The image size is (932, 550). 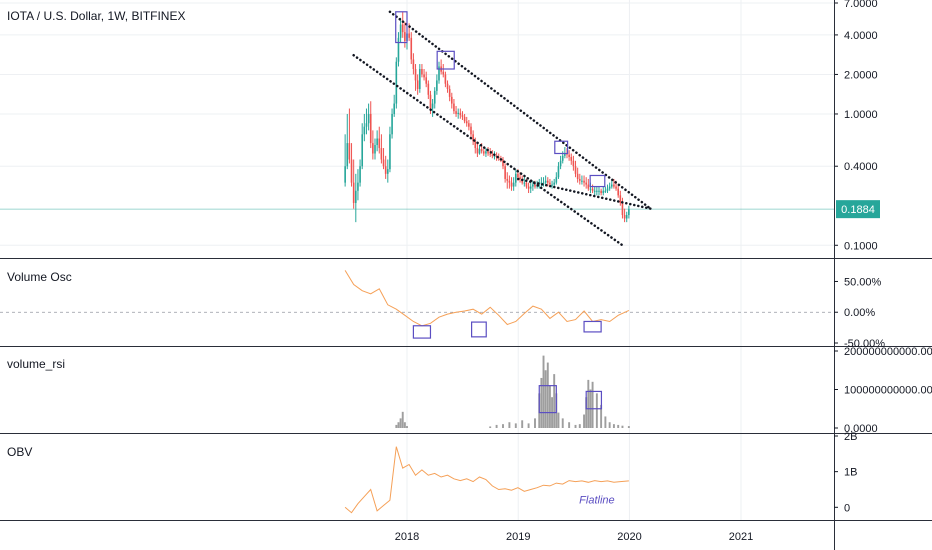 What do you see at coordinates (520, 110) in the screenshot?
I see `trendline` at bounding box center [520, 110].